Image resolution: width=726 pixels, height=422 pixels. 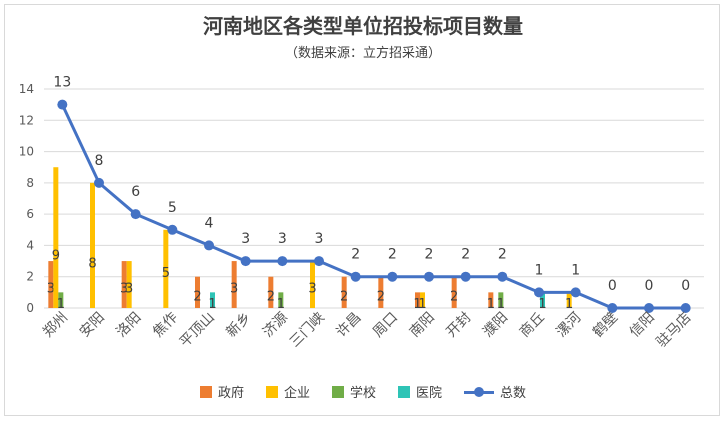 I want to click on total-point-安阳, so click(x=99, y=182).